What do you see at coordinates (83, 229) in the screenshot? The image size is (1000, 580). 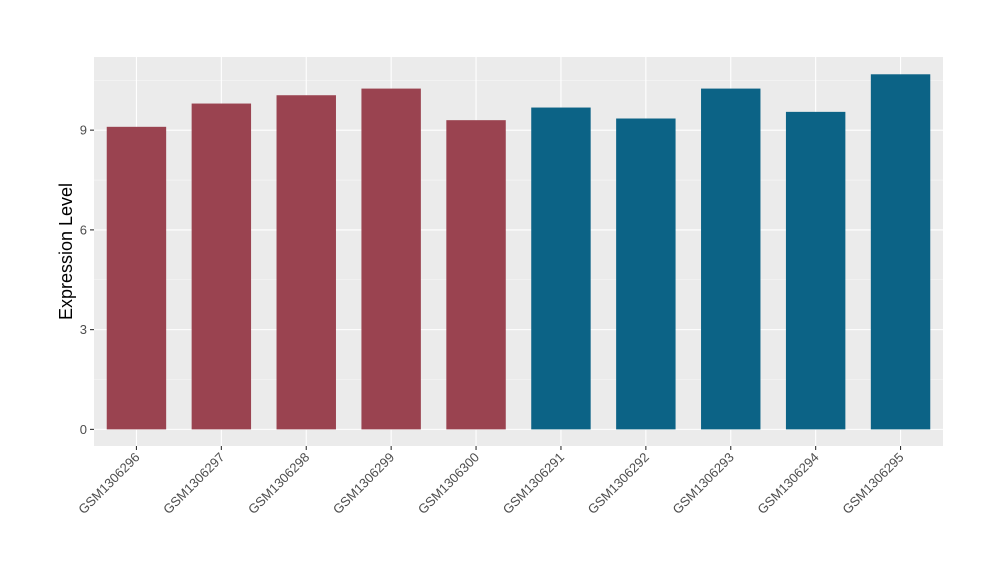 I see `y-tick-label: 6` at bounding box center [83, 229].